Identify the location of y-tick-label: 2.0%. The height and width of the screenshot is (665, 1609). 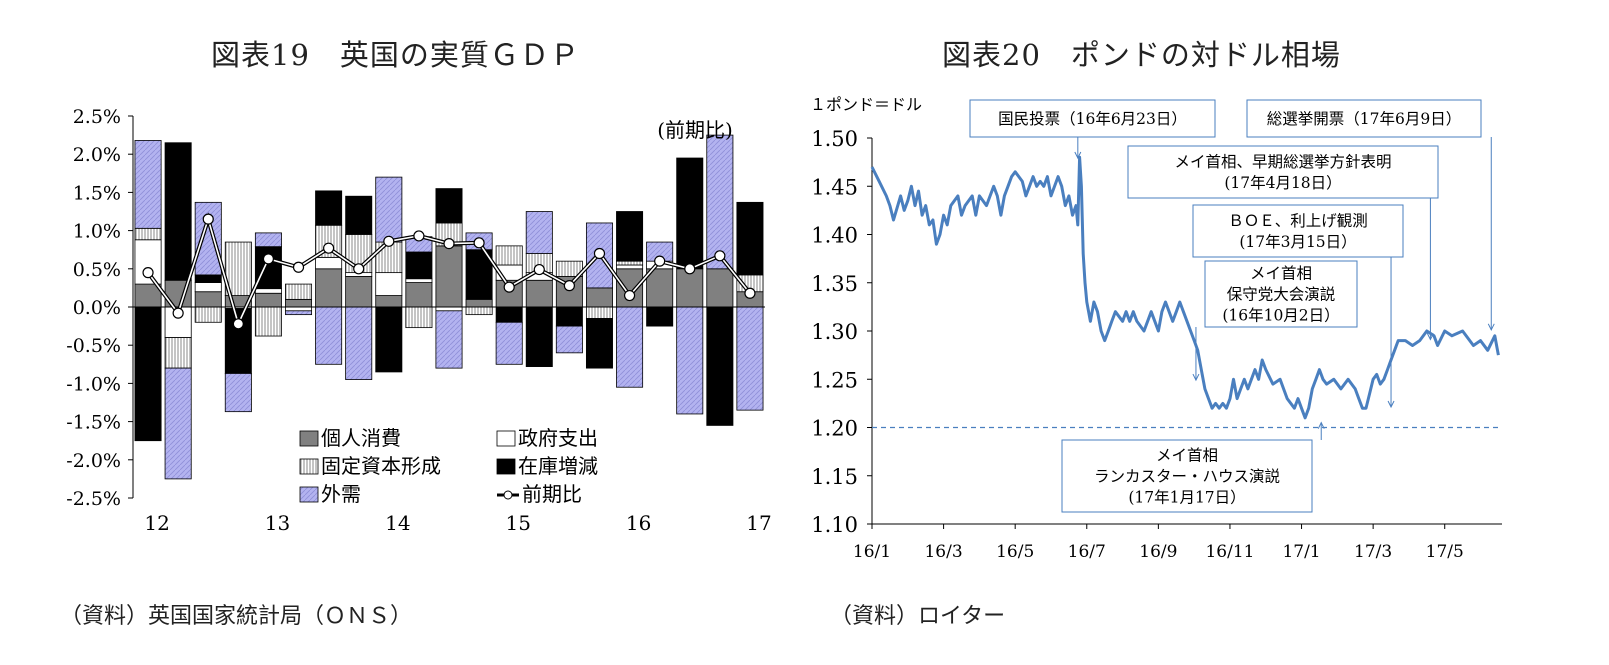
(97, 155).